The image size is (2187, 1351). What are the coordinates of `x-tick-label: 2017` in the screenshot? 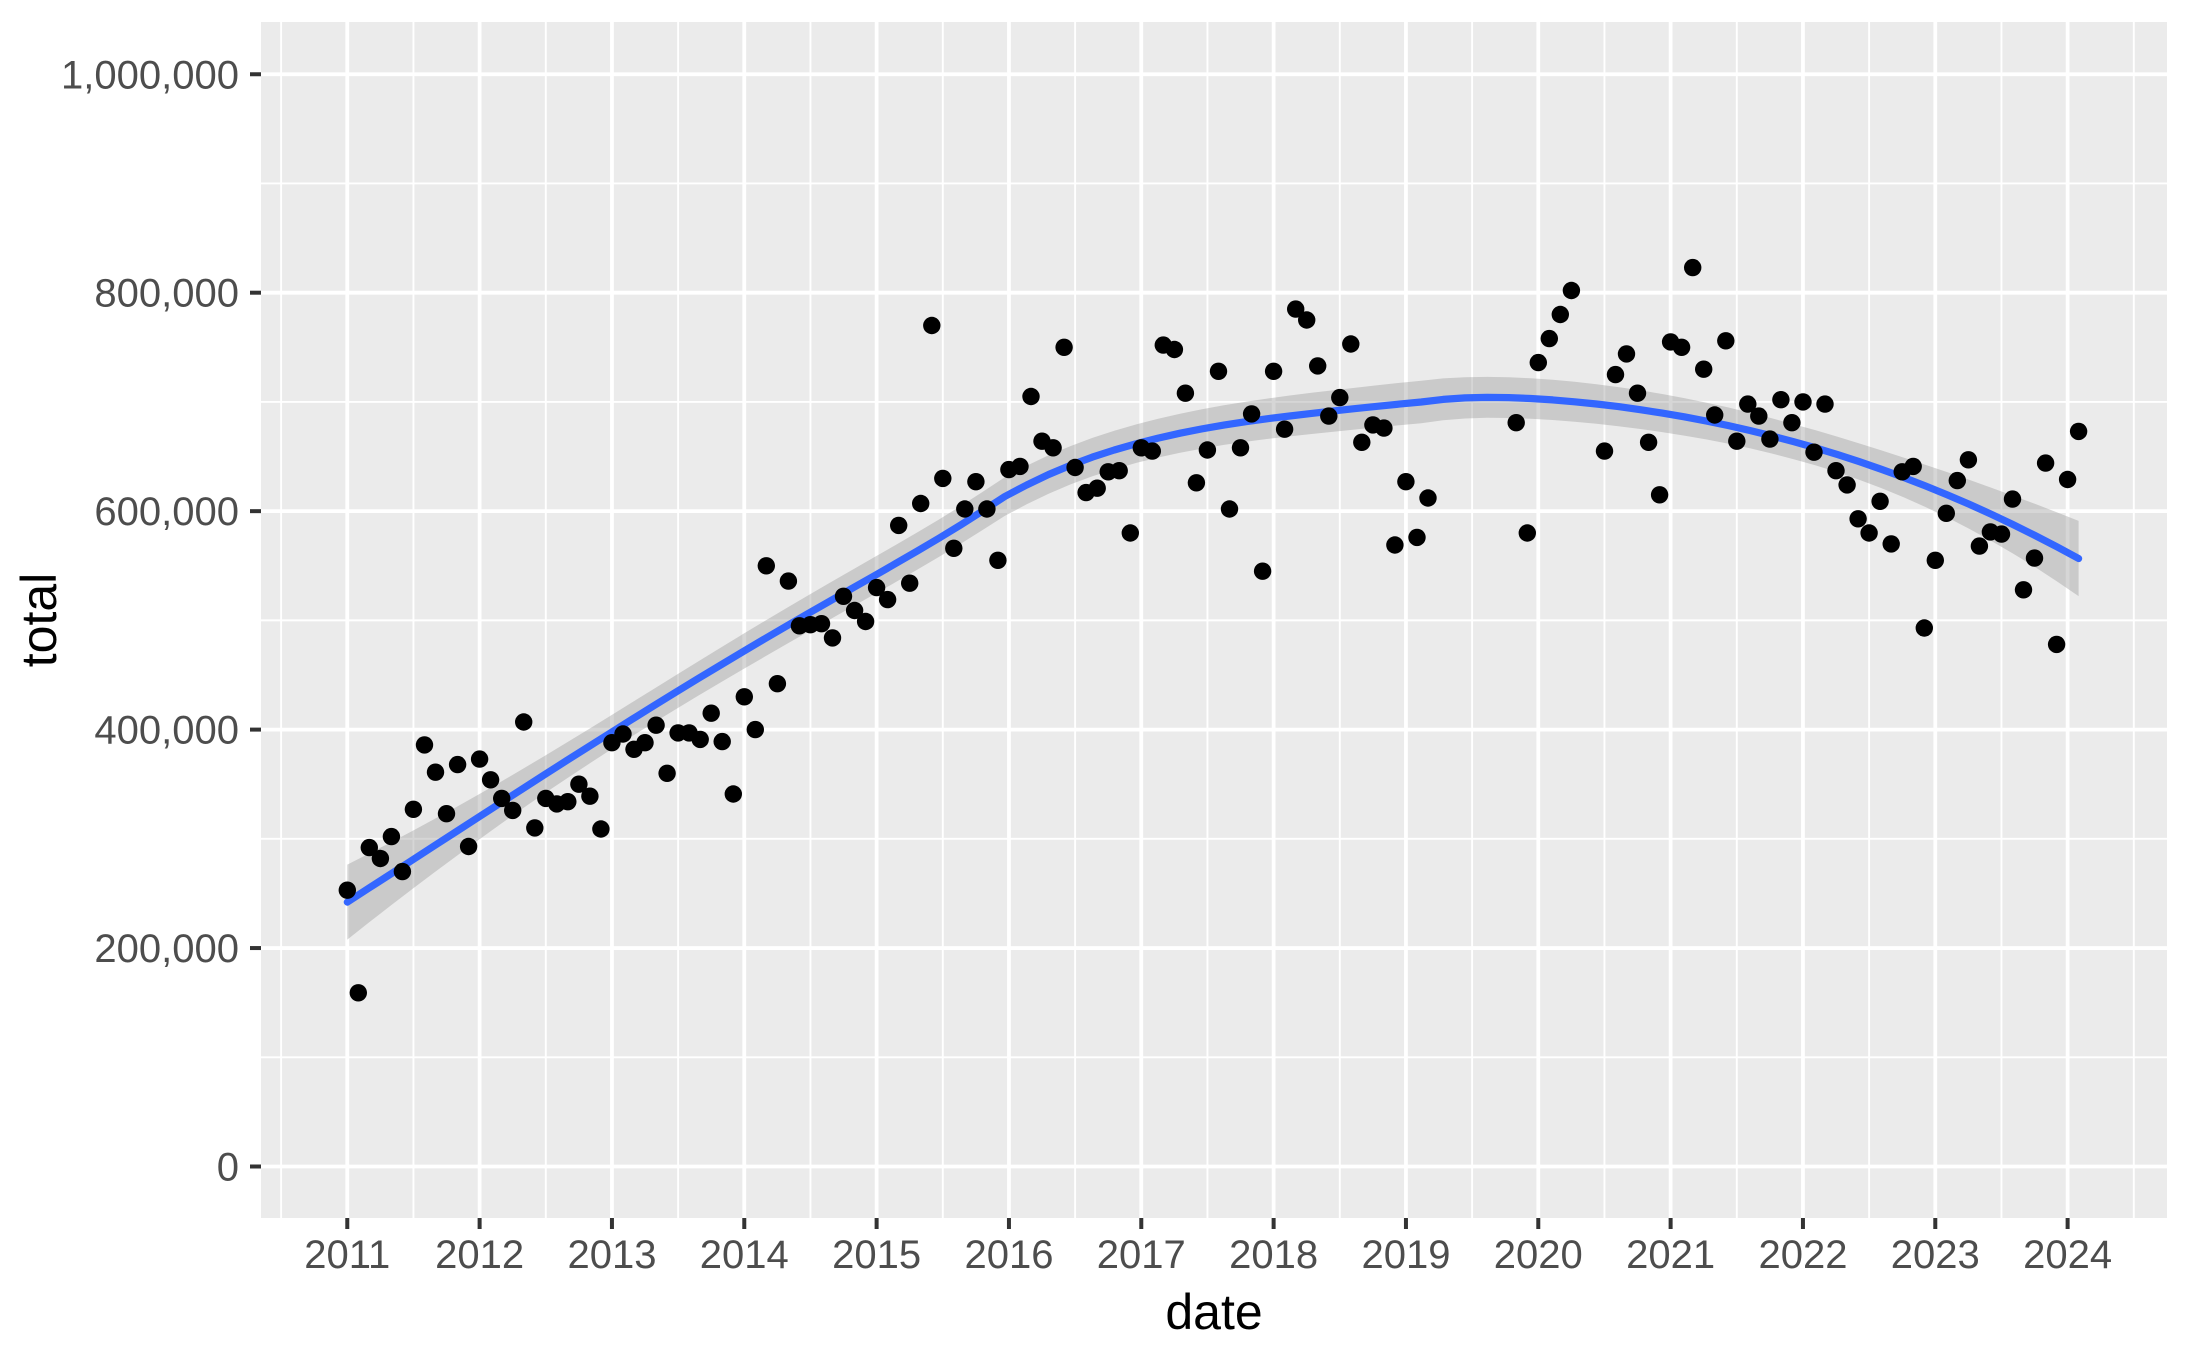 It's located at (1141, 1255).